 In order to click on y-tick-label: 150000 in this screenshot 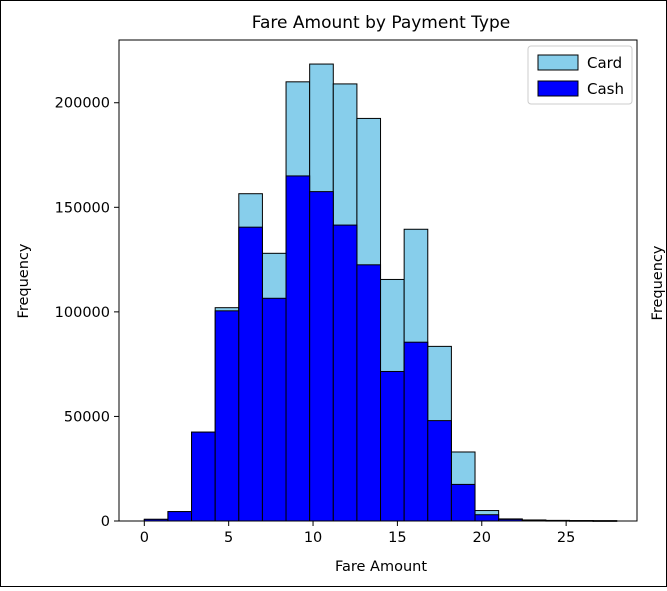, I will do `click(82, 208)`.